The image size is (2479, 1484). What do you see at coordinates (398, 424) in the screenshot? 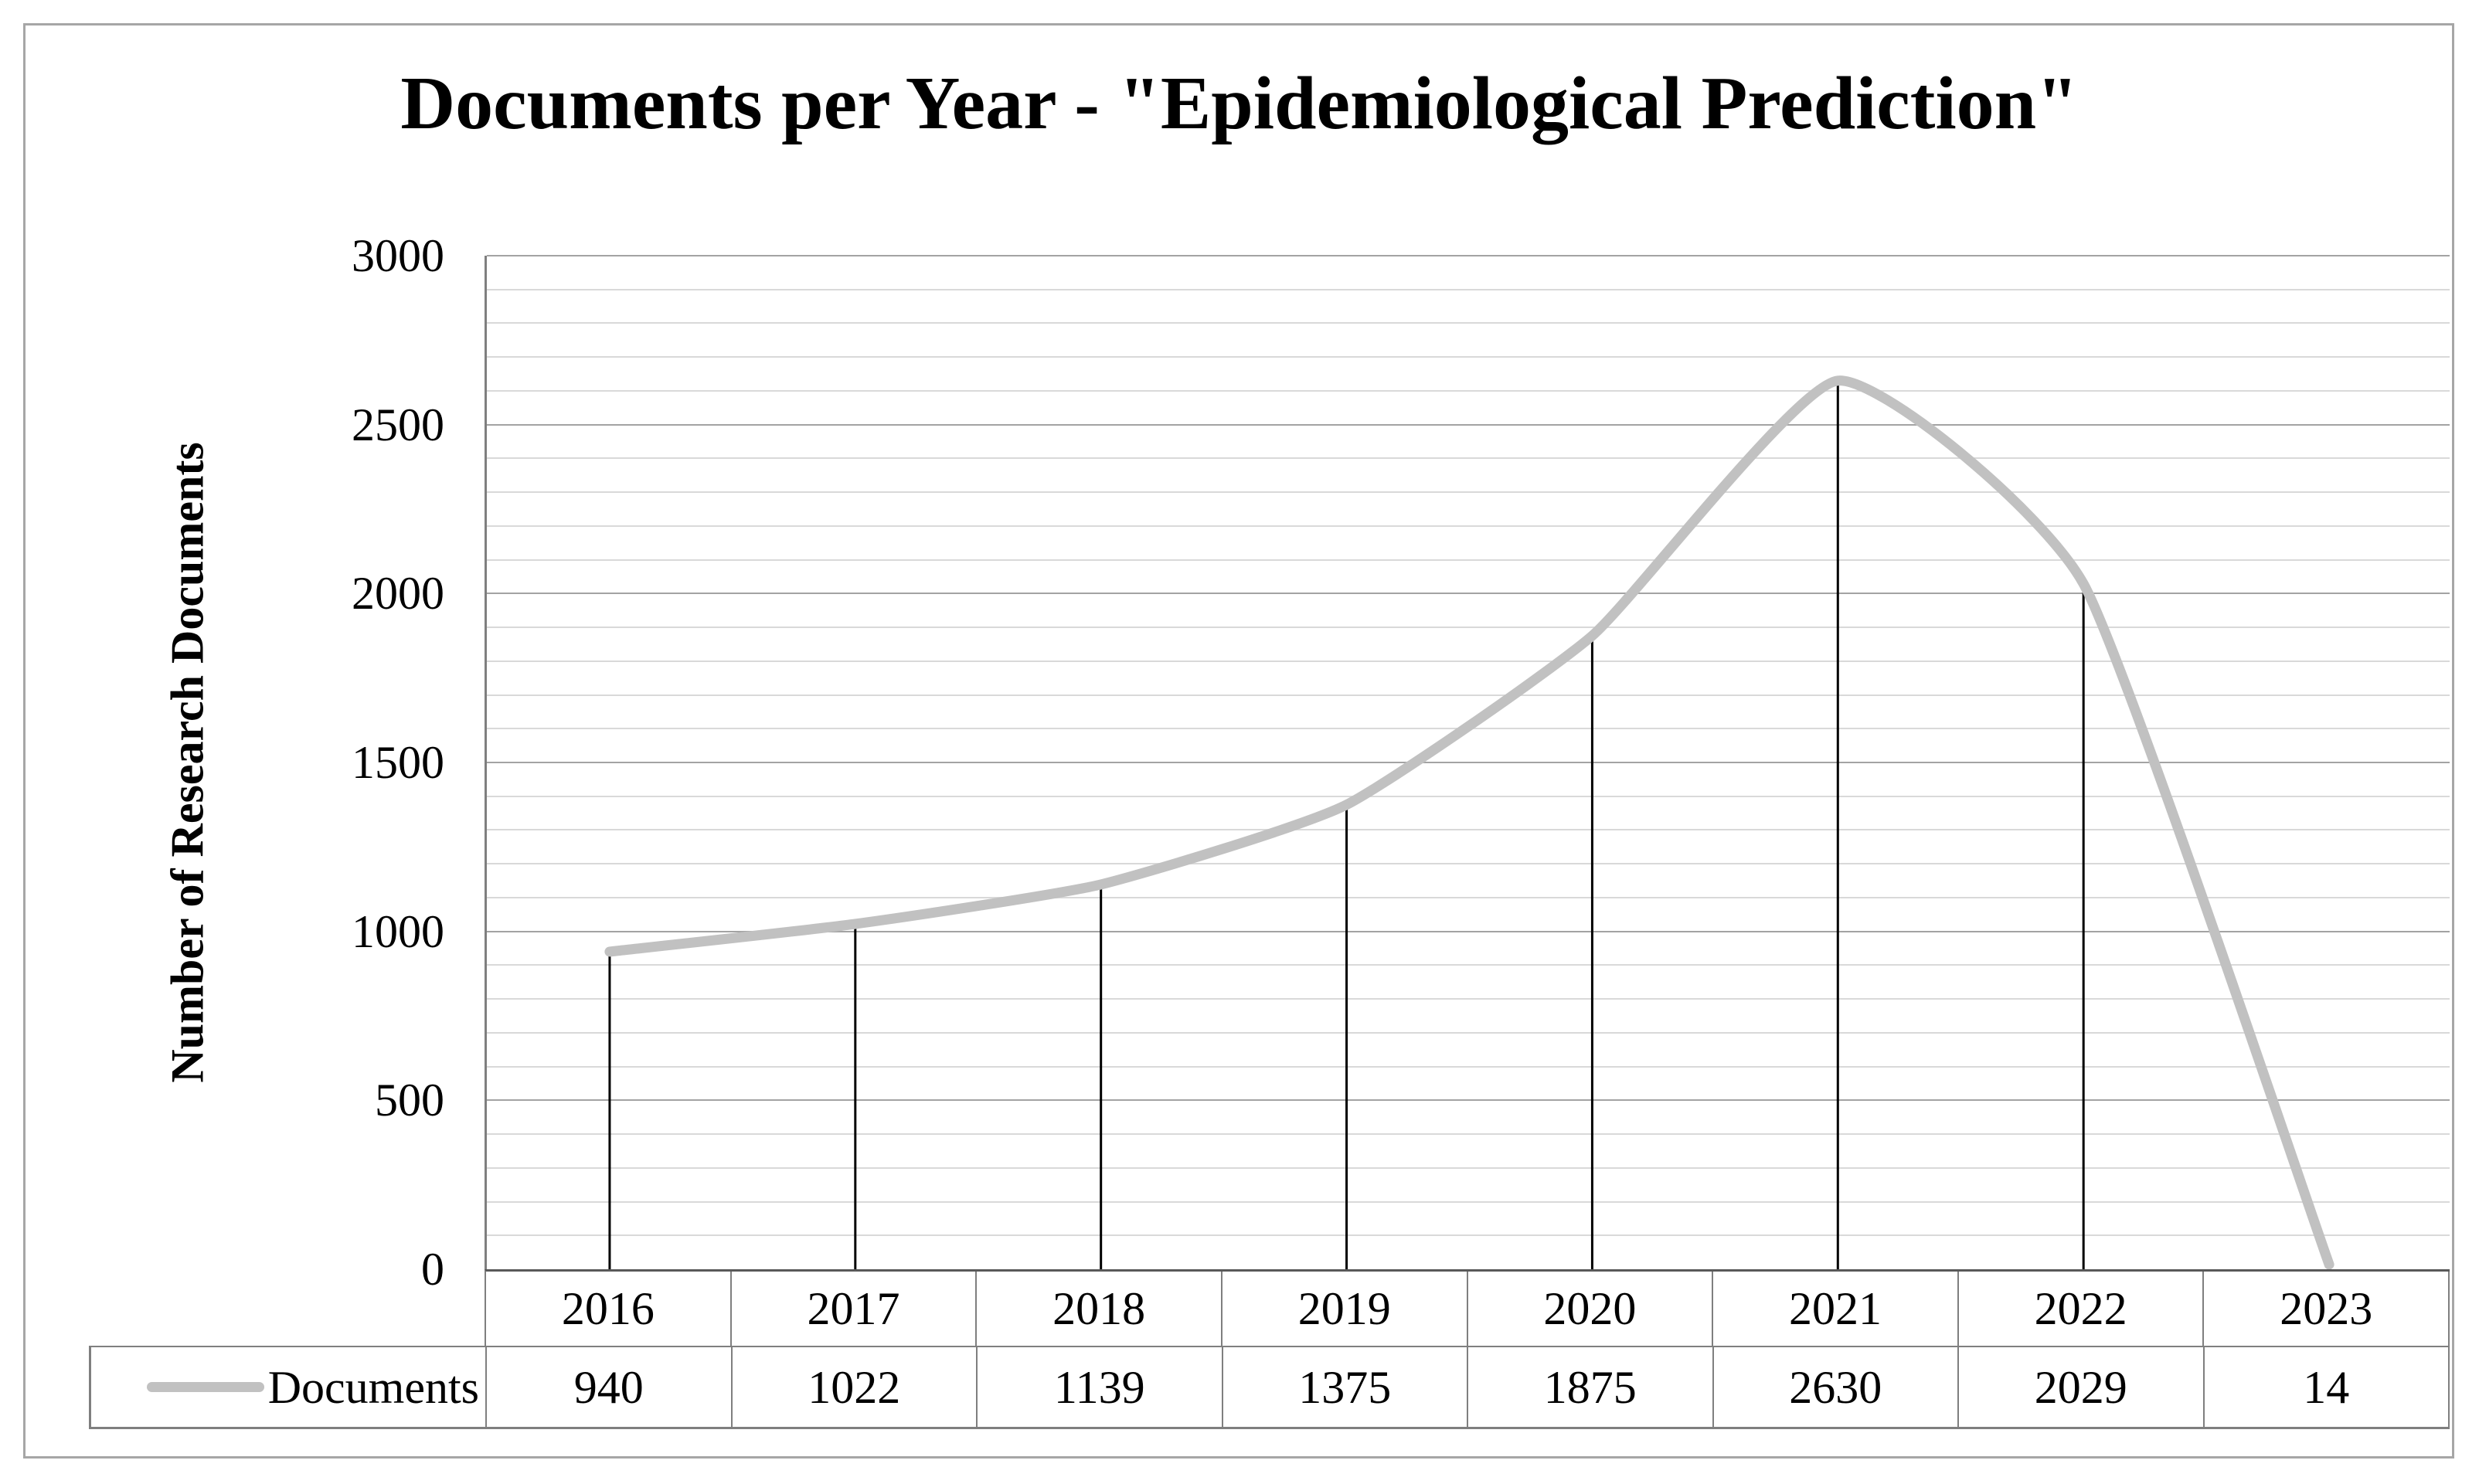
I see `y-tick-label: 2500` at bounding box center [398, 424].